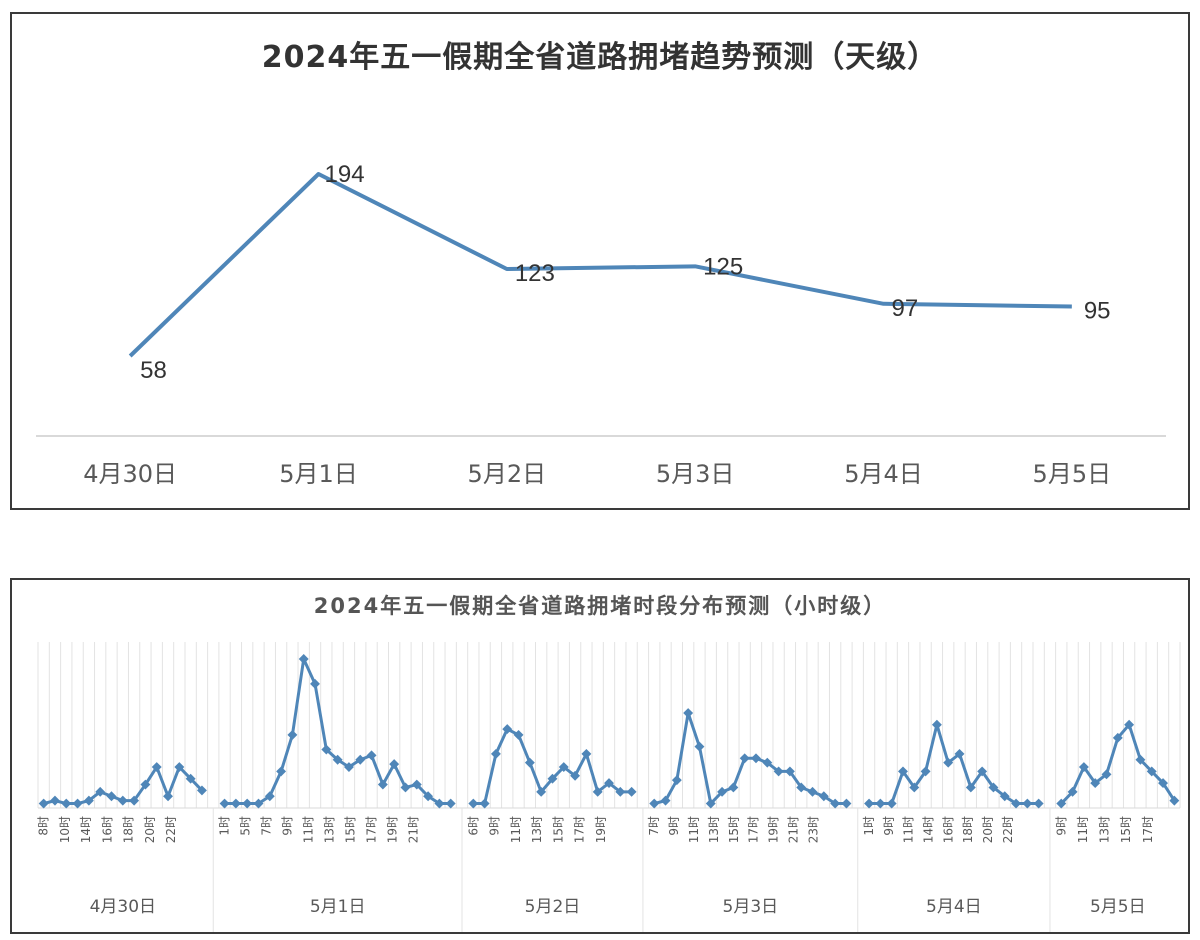  Describe the element at coordinates (267, 826) in the screenshot. I see `hour-tick-label: 7时` at that location.